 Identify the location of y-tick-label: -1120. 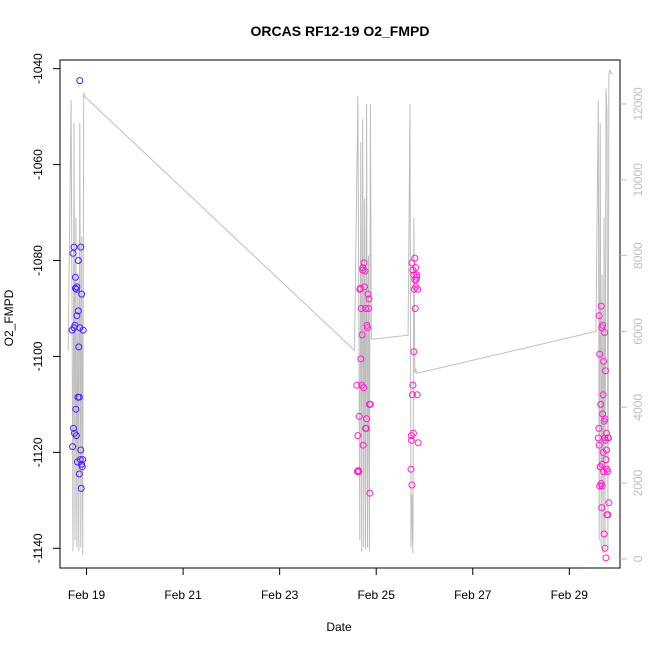
(38, 452).